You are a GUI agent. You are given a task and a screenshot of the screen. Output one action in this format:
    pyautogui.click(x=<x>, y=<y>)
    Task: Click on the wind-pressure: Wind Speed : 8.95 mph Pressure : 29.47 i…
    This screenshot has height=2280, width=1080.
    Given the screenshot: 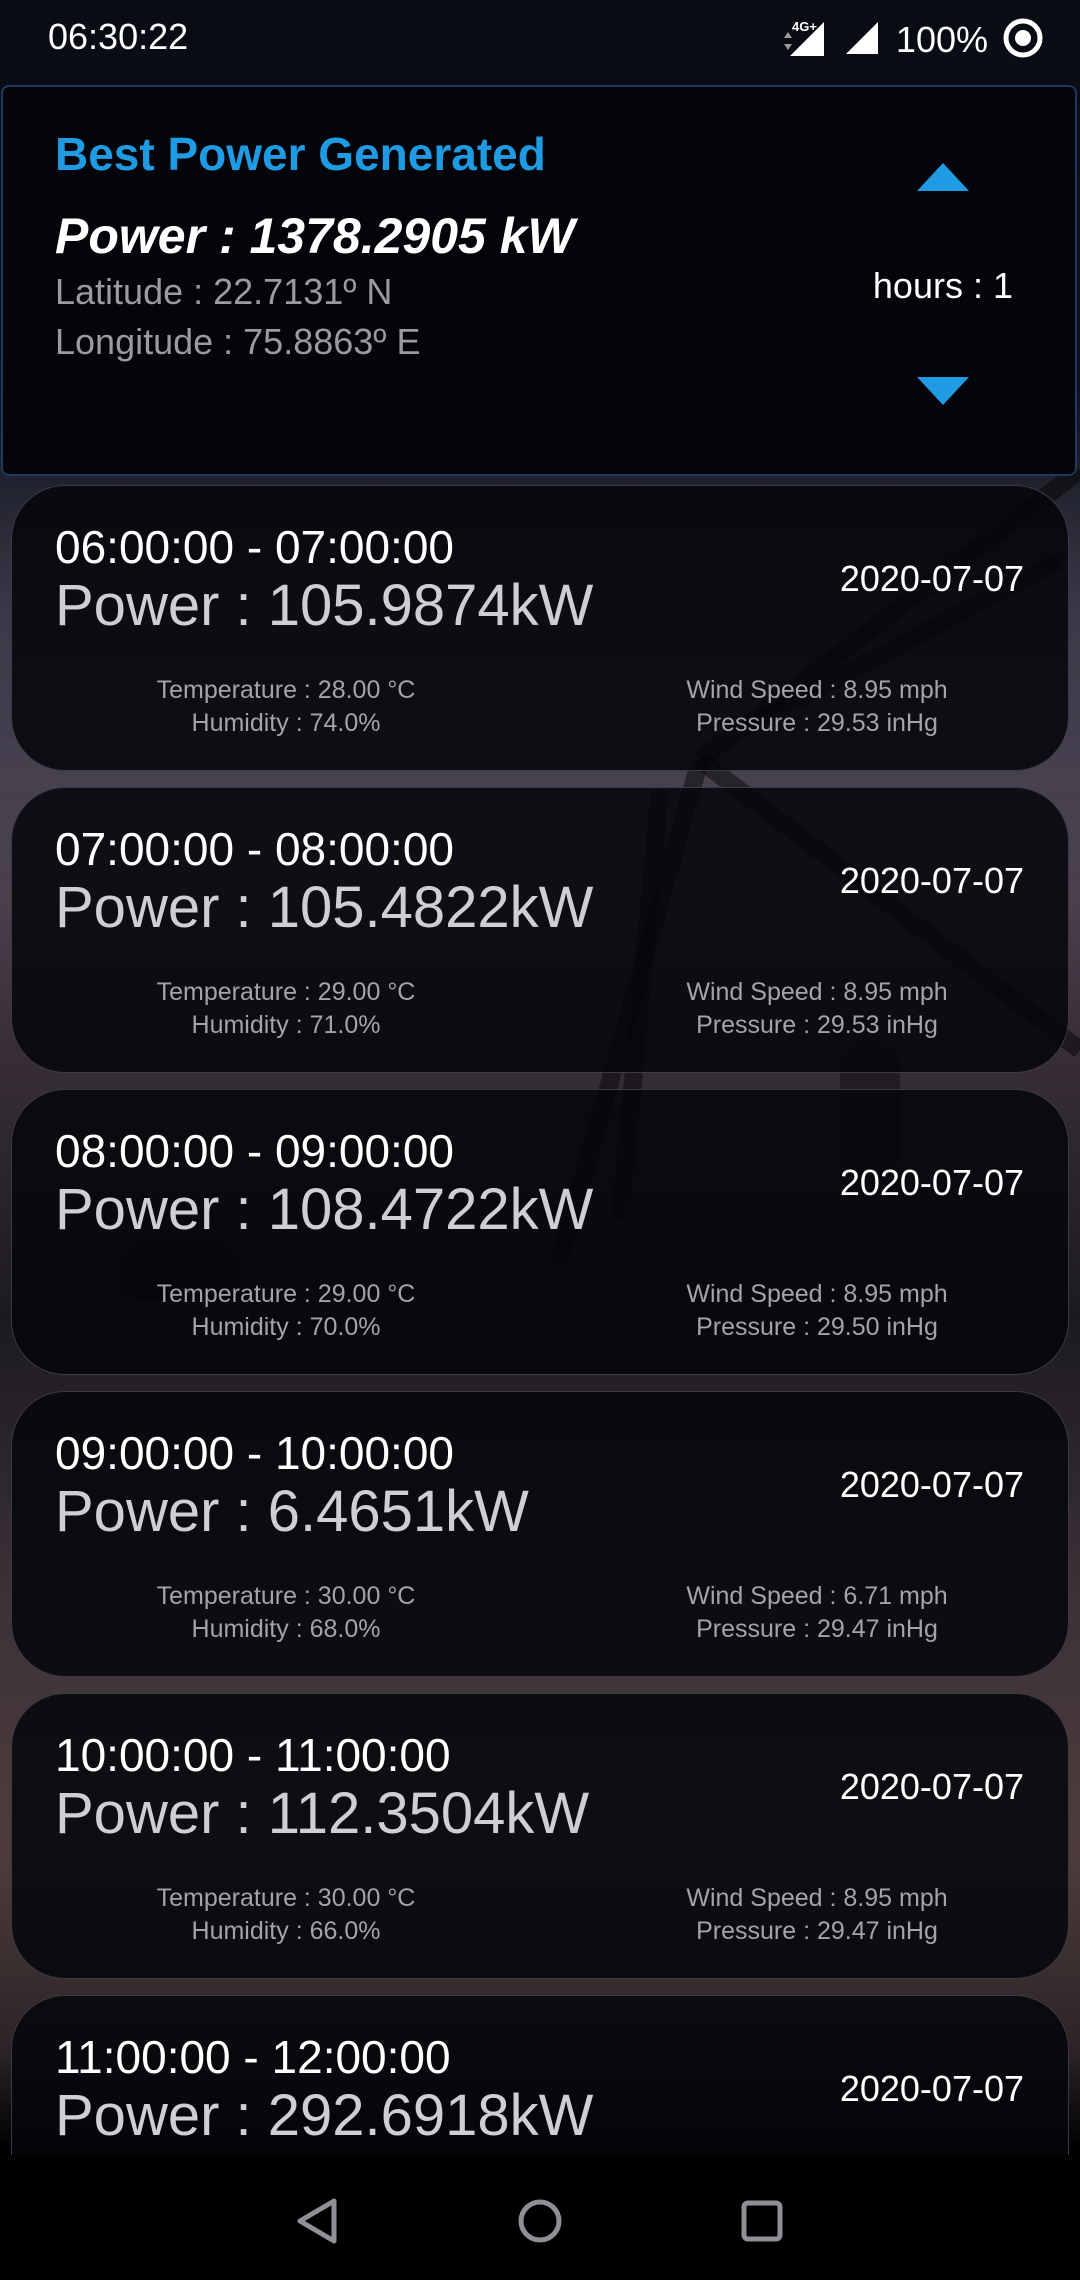 What is the action you would take?
    pyautogui.click(x=817, y=1915)
    